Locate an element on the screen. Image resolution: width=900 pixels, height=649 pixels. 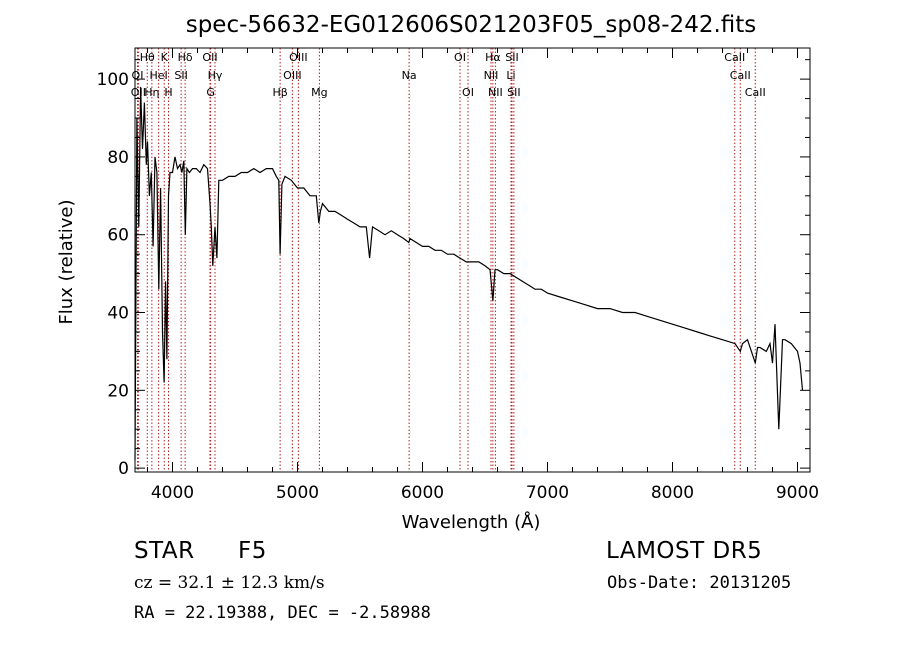
line-label: Hδ is located at coordinates (185, 57).